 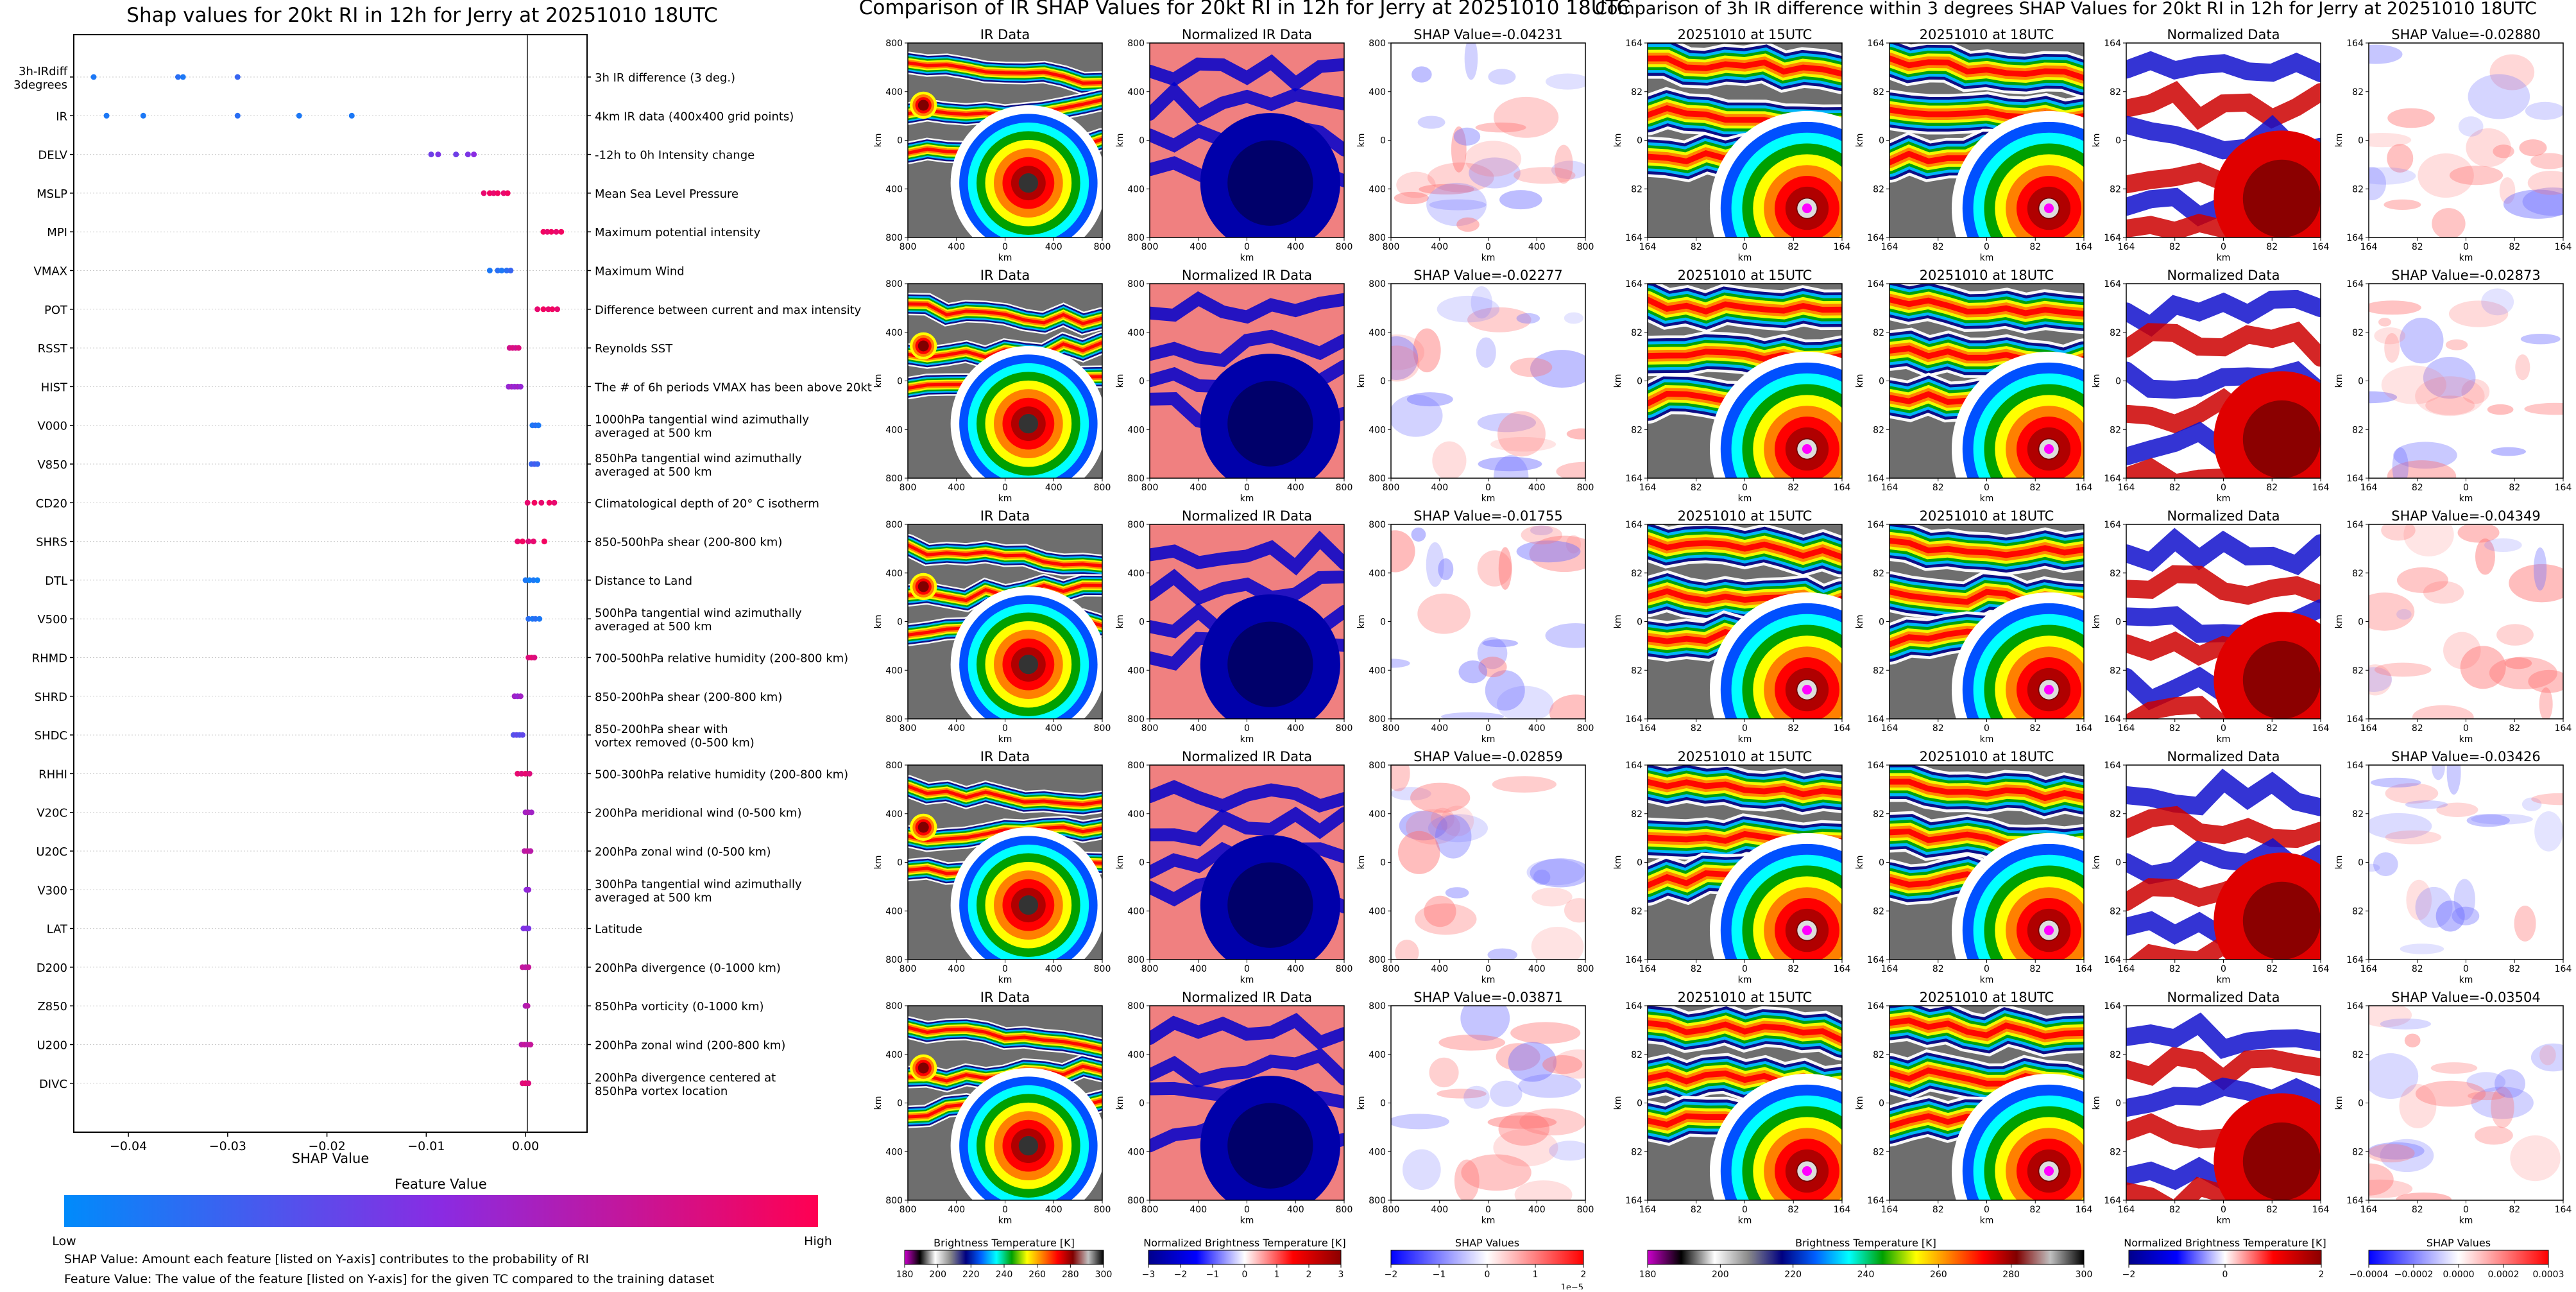 What do you see at coordinates (64, 1241) in the screenshot?
I see `colorbar-low-label: Low` at bounding box center [64, 1241].